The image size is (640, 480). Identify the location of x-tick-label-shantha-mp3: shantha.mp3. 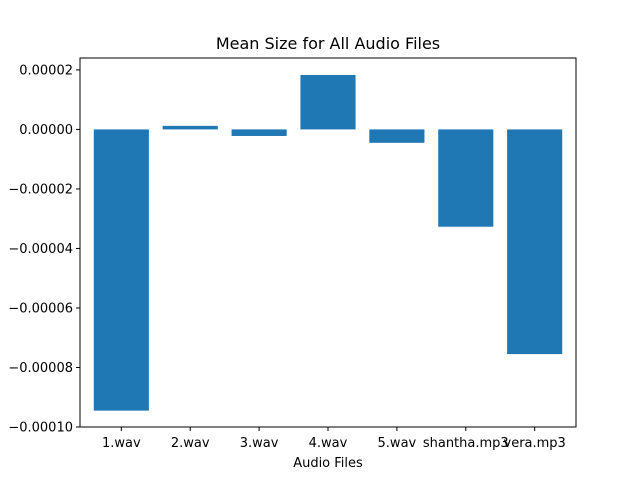
(466, 443).